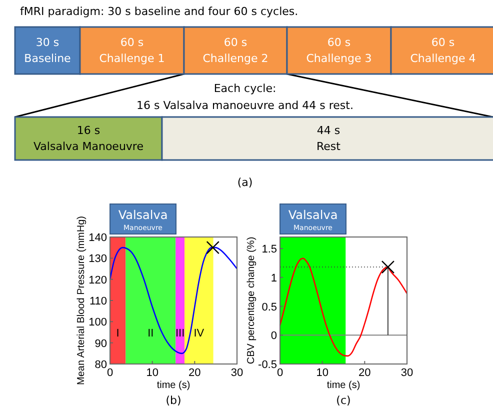 The height and width of the screenshot is (409, 493). Describe the element at coordinates (97, 259) in the screenshot. I see `y-tick-label: 130` at that location.